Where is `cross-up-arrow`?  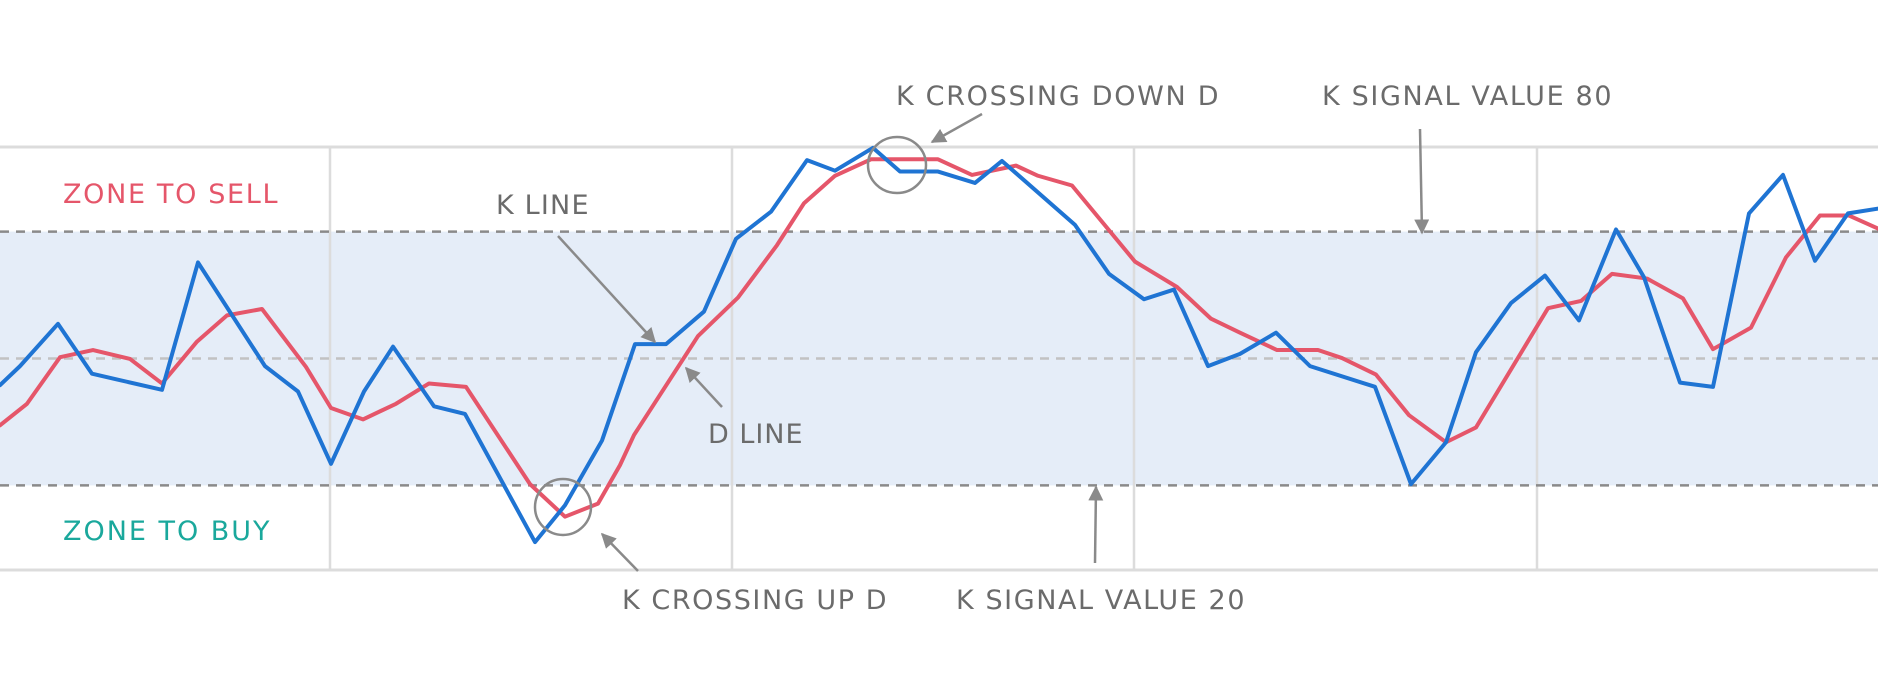
cross-up-arrow is located at coordinates (619, 552).